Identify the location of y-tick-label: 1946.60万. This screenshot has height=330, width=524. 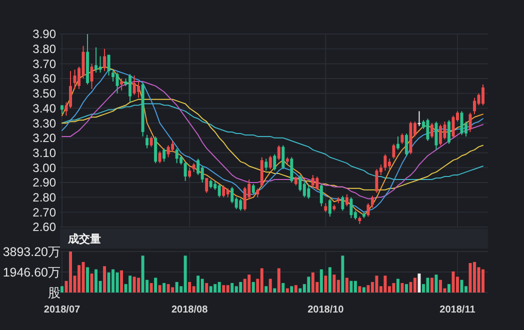
(31, 272).